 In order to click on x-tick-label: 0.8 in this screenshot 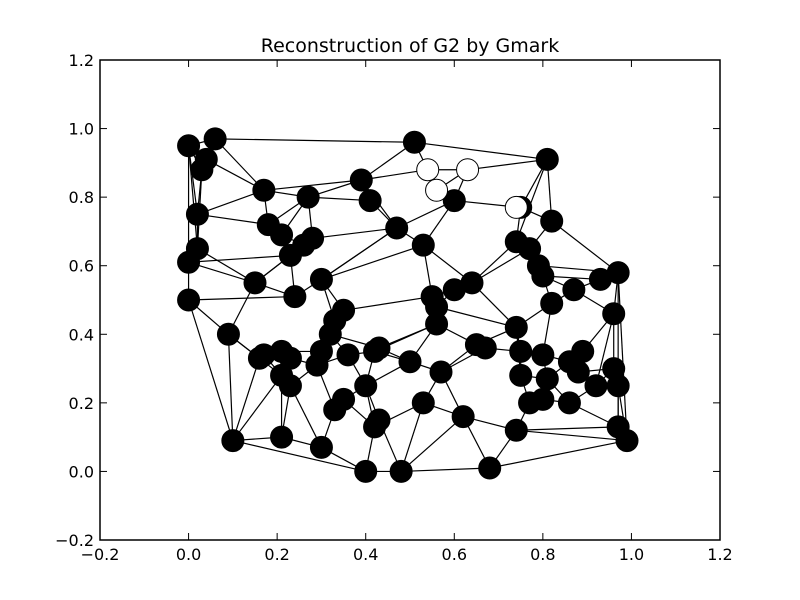, I will do `click(542, 554)`.